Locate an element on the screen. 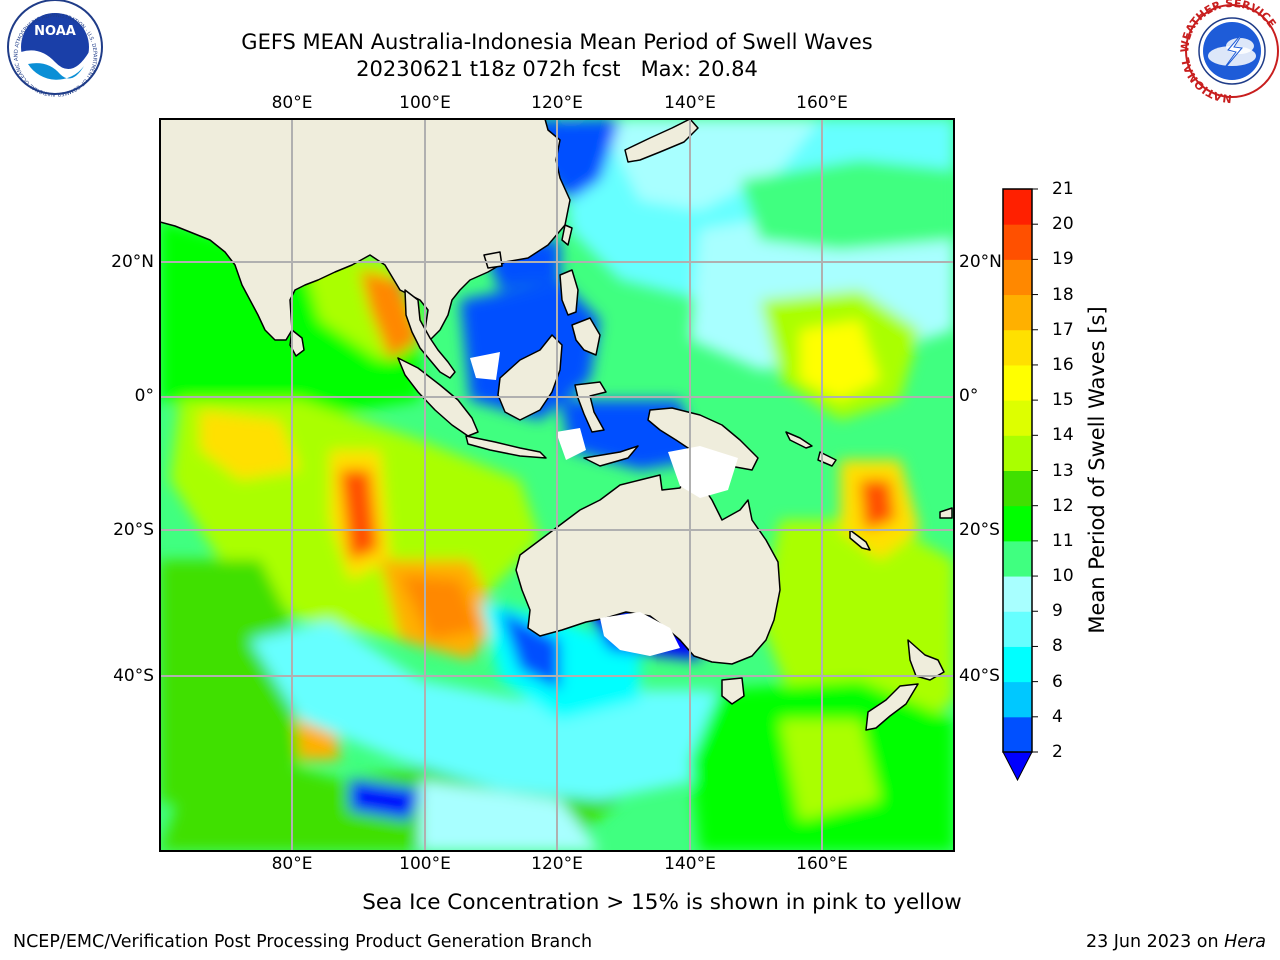 This screenshot has width=1280, height=960. date-text: 23 Jun 2023 on Hera is located at coordinates (1176, 942).